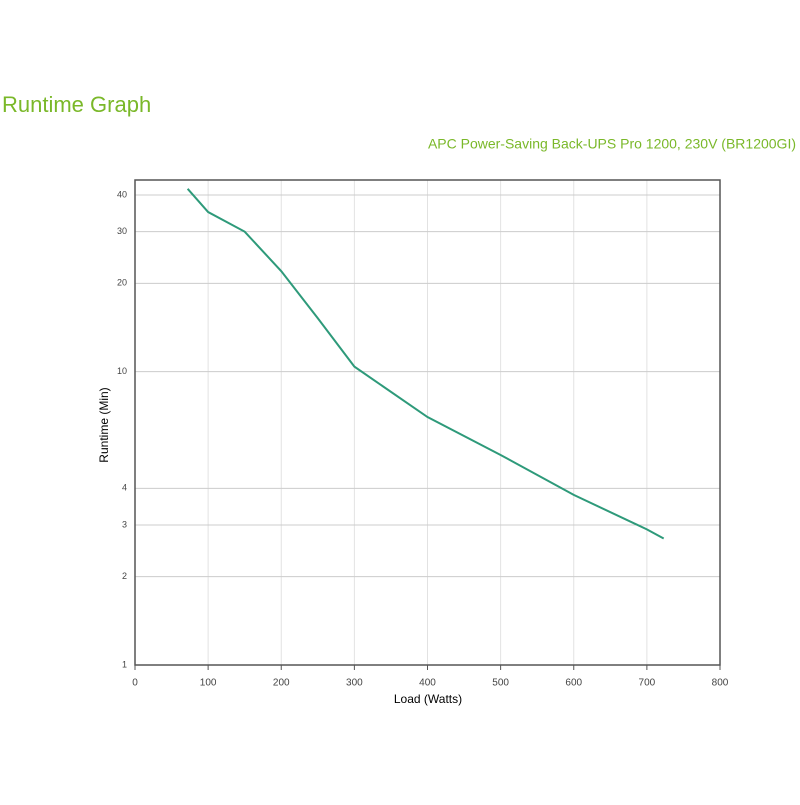 This screenshot has width=800, height=805. Describe the element at coordinates (135, 683) in the screenshot. I see `x-tick-label: 0` at that location.